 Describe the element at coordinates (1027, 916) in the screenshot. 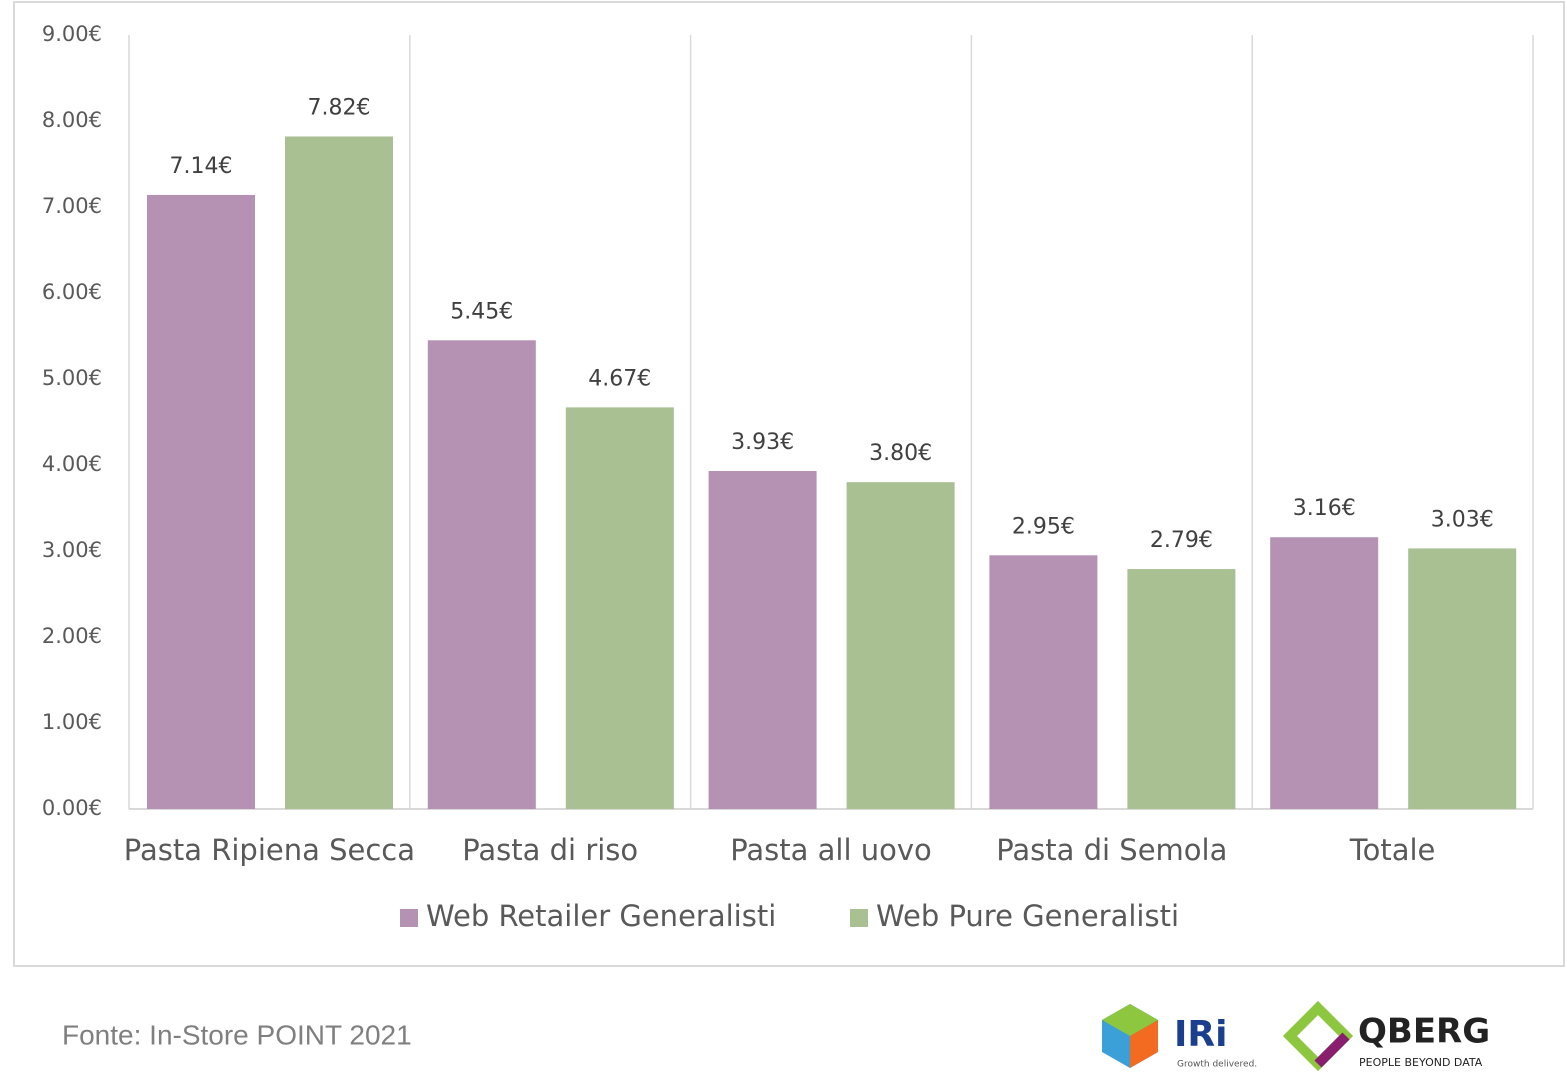

I see `legend-label: Web Pure Generalisti` at that location.